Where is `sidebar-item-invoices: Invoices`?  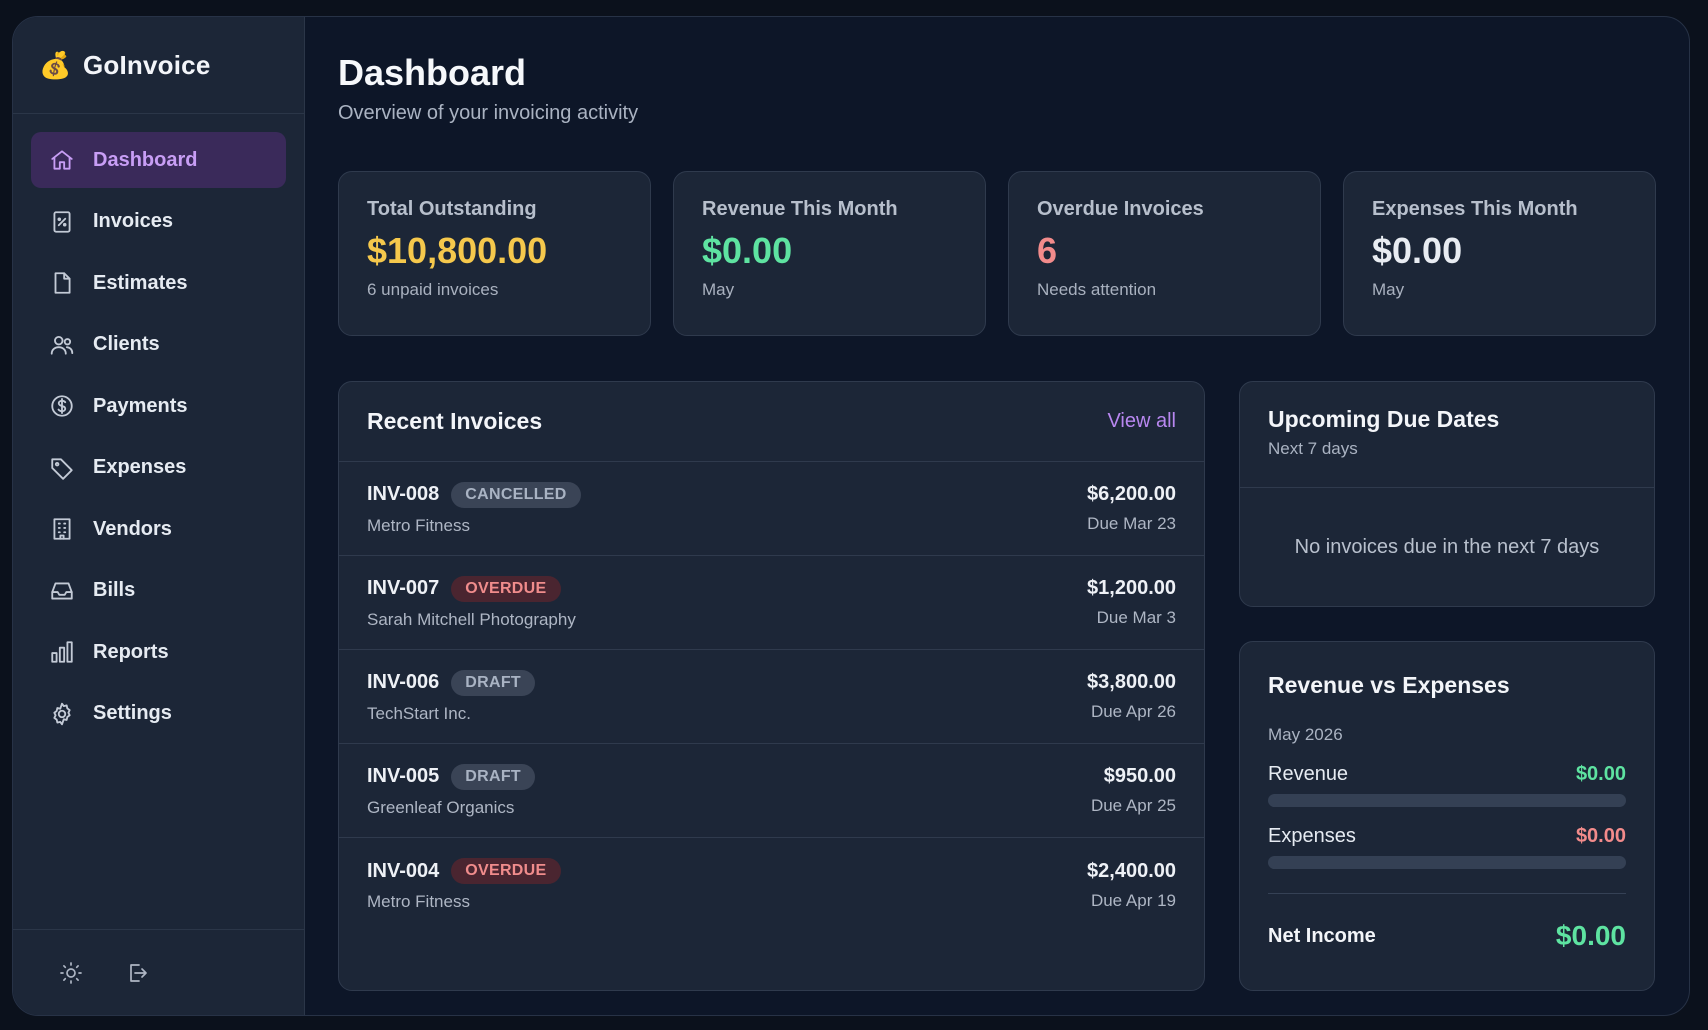 sidebar-item-invoices: Invoices is located at coordinates (158, 222).